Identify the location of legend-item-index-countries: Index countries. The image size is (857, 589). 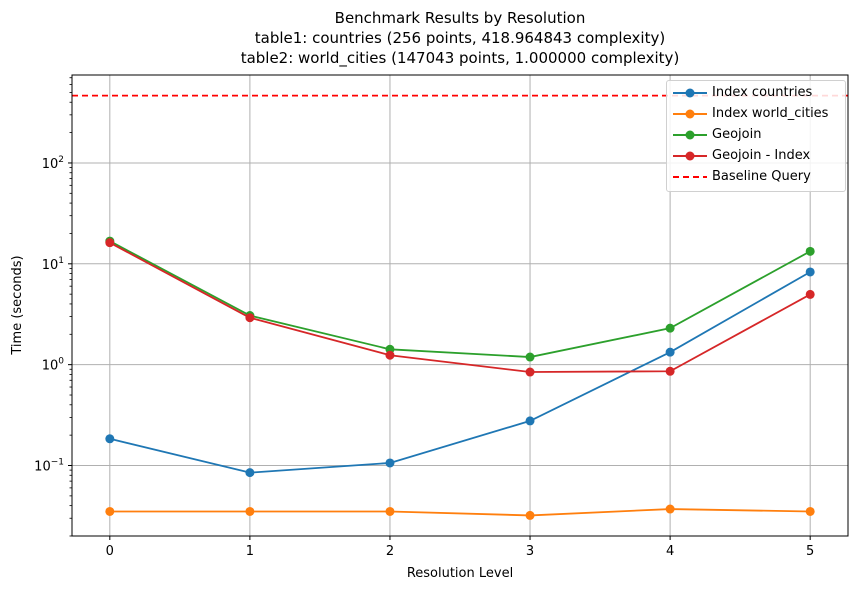
(756, 93).